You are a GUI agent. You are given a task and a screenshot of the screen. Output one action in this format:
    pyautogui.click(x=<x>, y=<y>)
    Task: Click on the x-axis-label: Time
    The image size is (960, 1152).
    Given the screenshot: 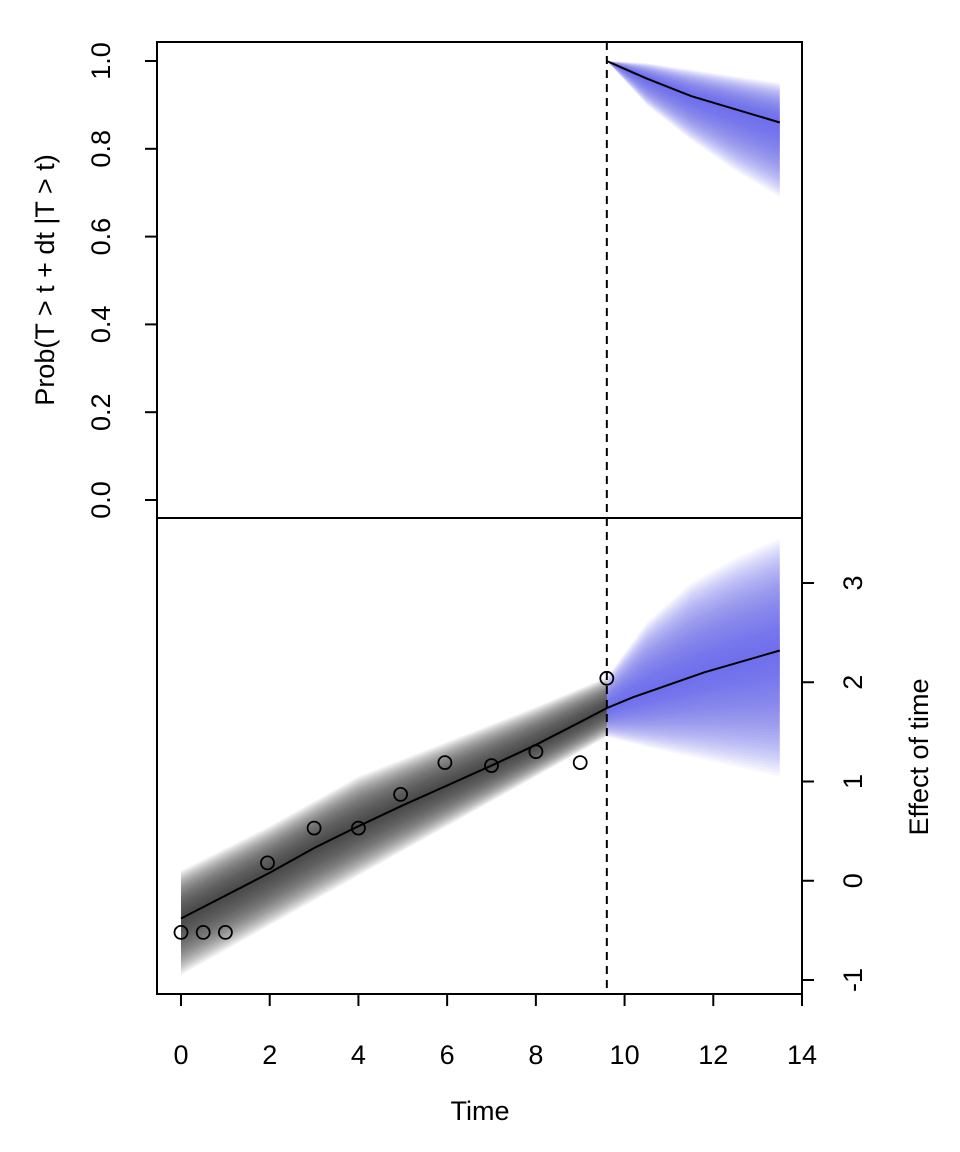 What is the action you would take?
    pyautogui.click(x=480, y=1111)
    